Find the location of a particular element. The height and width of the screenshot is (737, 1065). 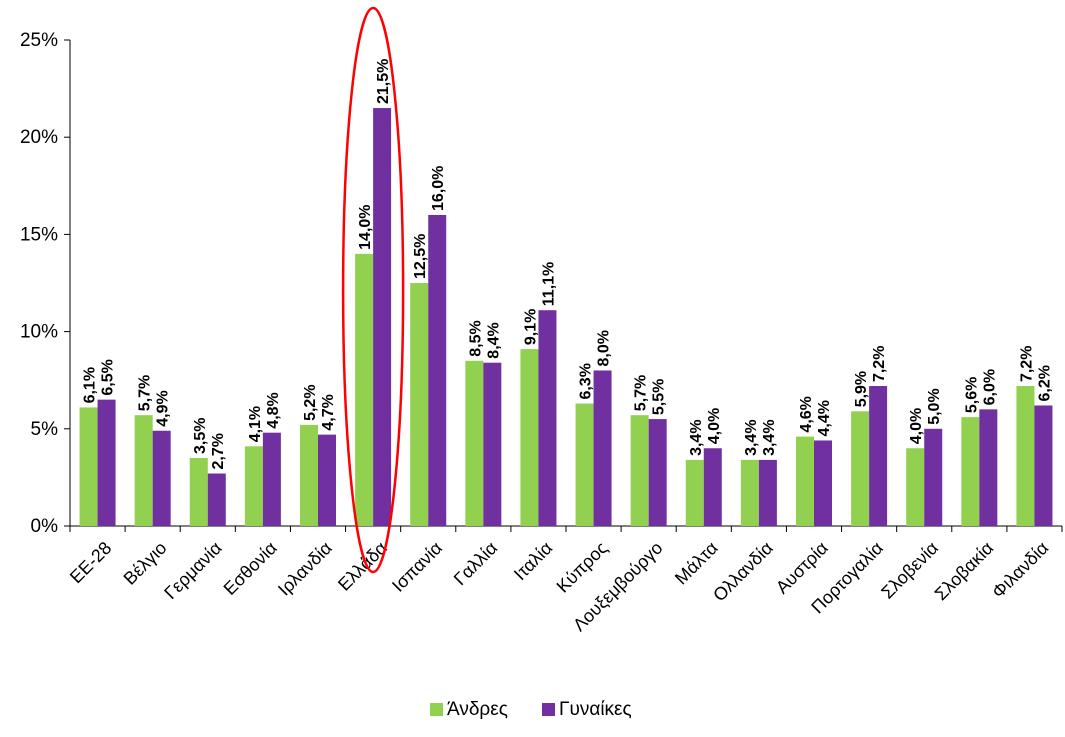

x-category-label: Σλοβακία is located at coordinates (964, 571).